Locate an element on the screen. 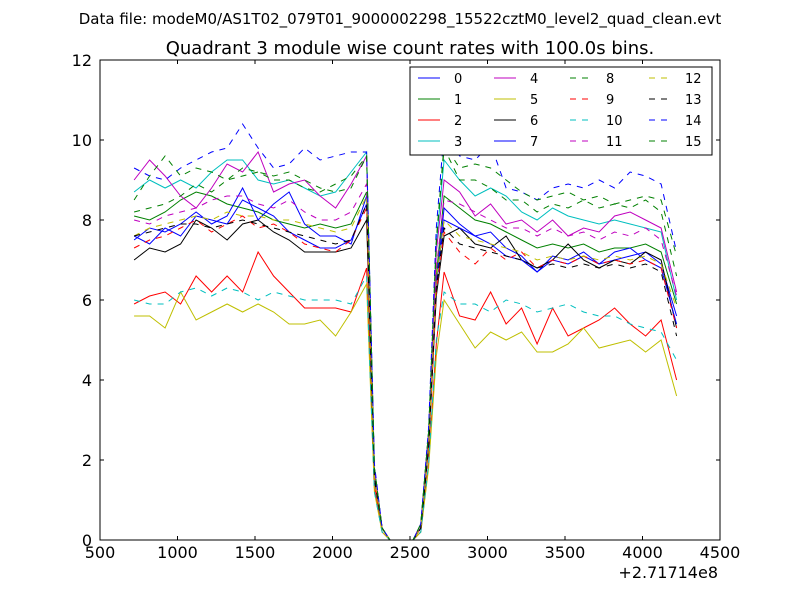  y-tick-label: 2 is located at coordinates (87, 460).